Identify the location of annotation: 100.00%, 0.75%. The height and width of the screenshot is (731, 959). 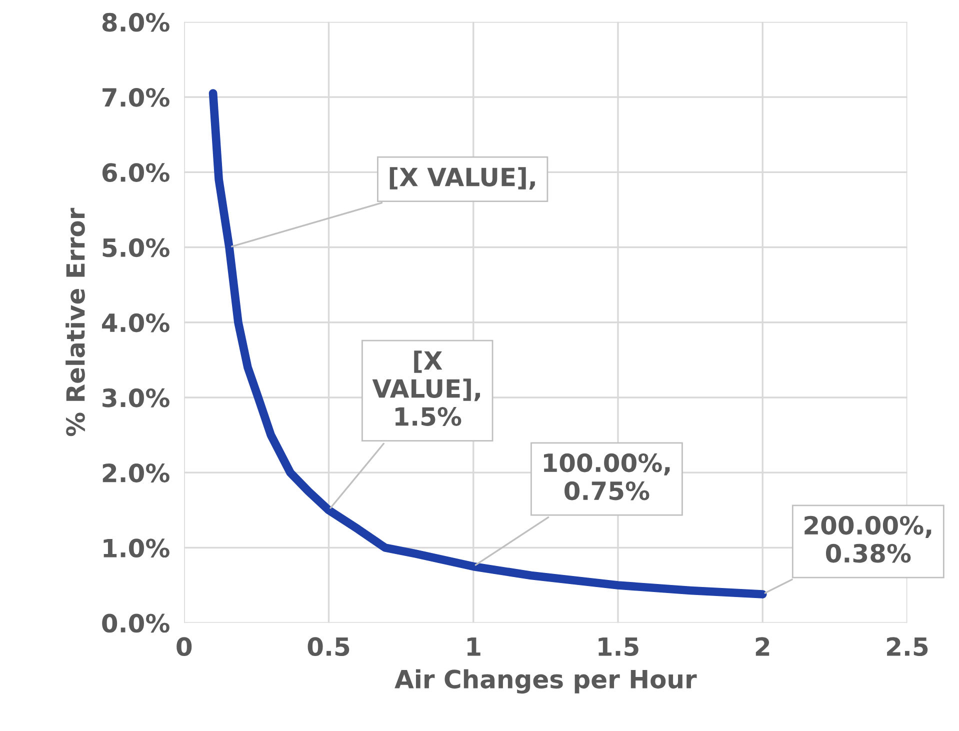
(607, 476).